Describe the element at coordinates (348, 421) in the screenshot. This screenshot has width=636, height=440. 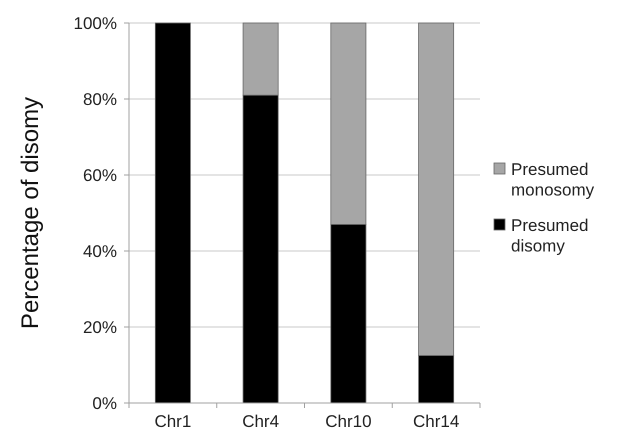
I see `x-tick-label: Chr10` at that location.